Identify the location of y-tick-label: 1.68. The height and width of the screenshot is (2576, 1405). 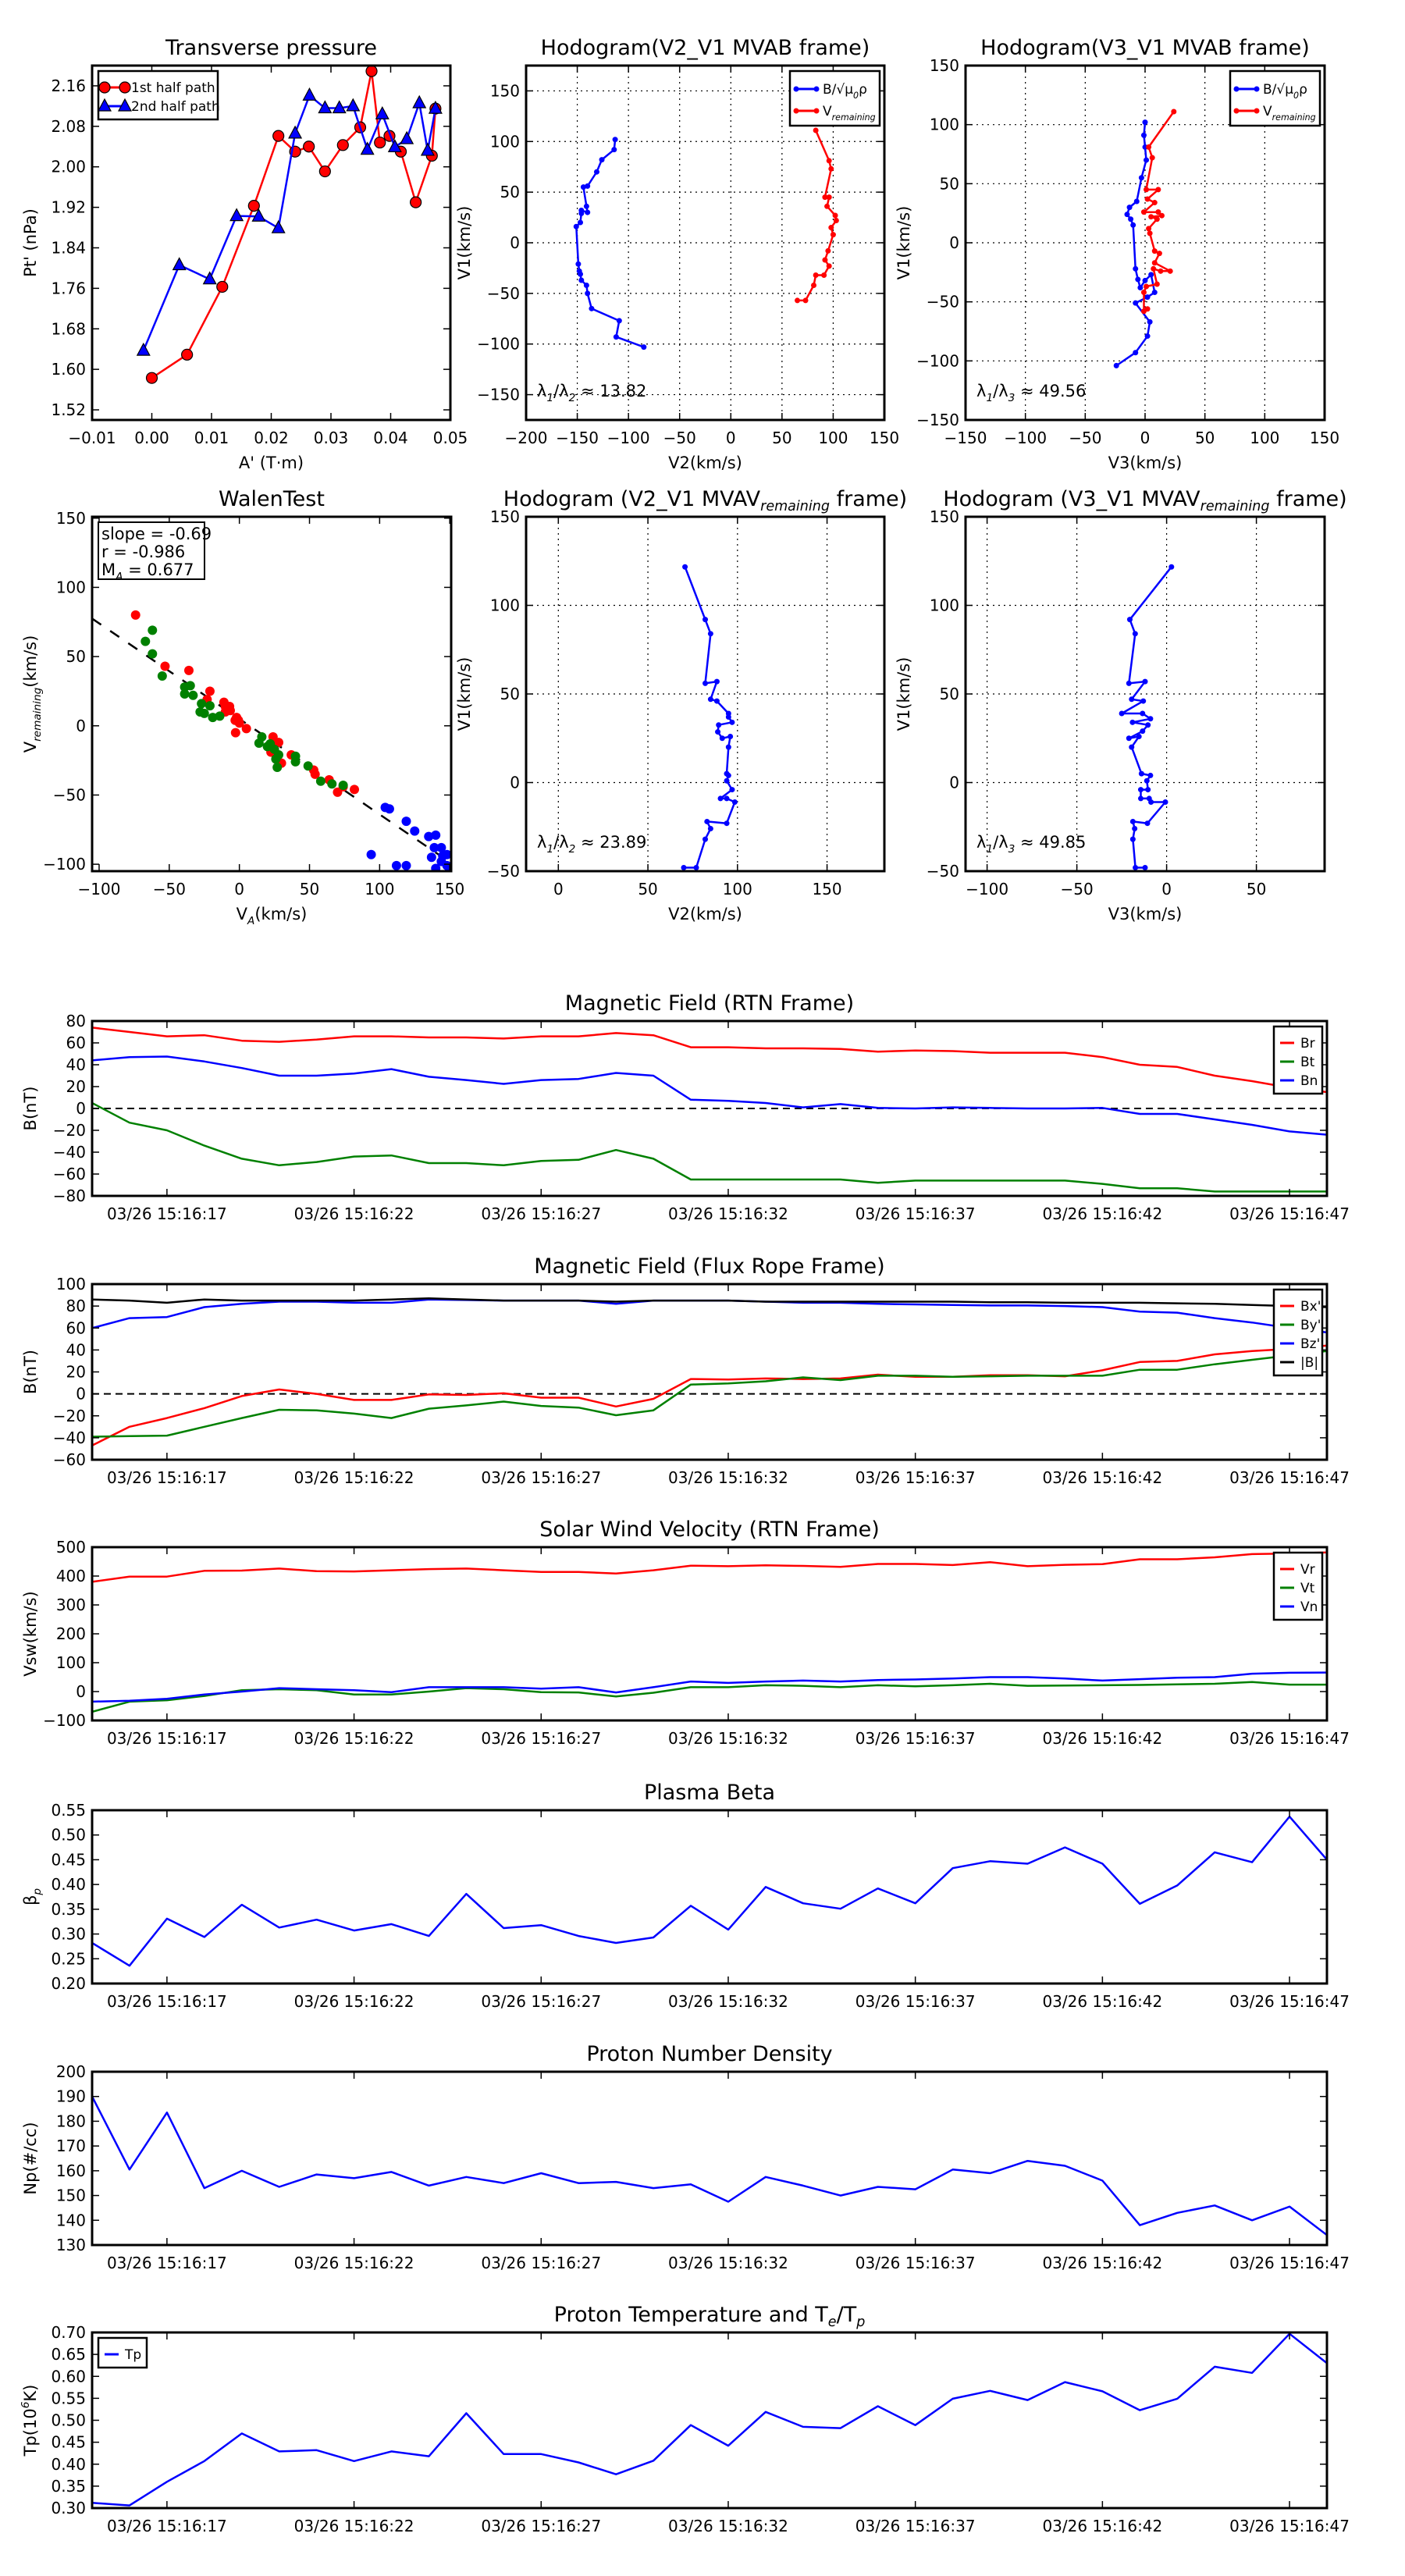
(68, 328).